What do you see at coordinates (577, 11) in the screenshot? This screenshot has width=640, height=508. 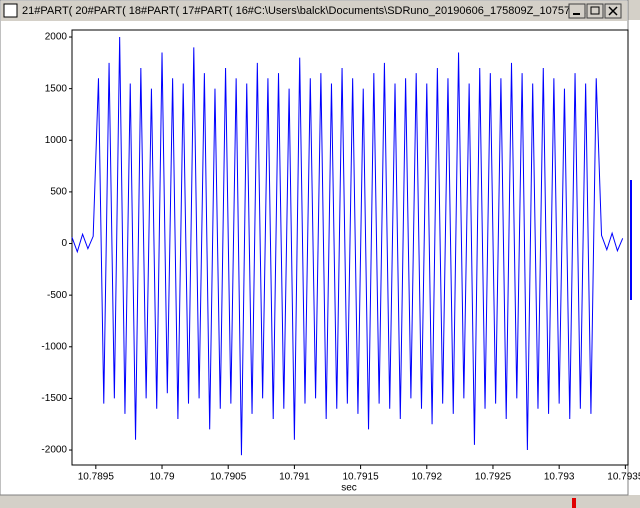 I see `minimize-button` at bounding box center [577, 11].